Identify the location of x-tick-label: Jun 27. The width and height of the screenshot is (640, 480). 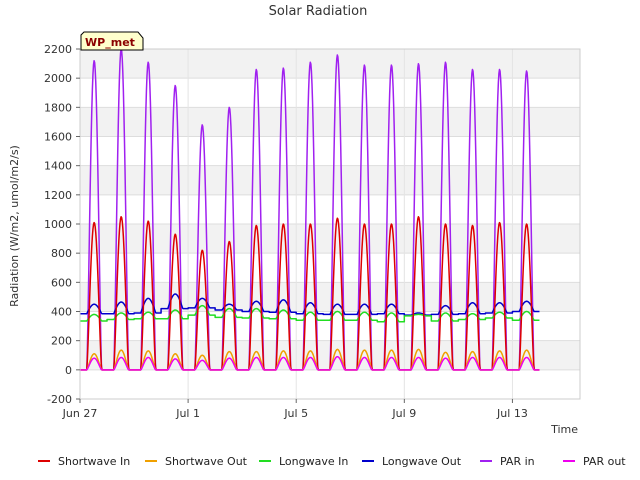
(80, 413).